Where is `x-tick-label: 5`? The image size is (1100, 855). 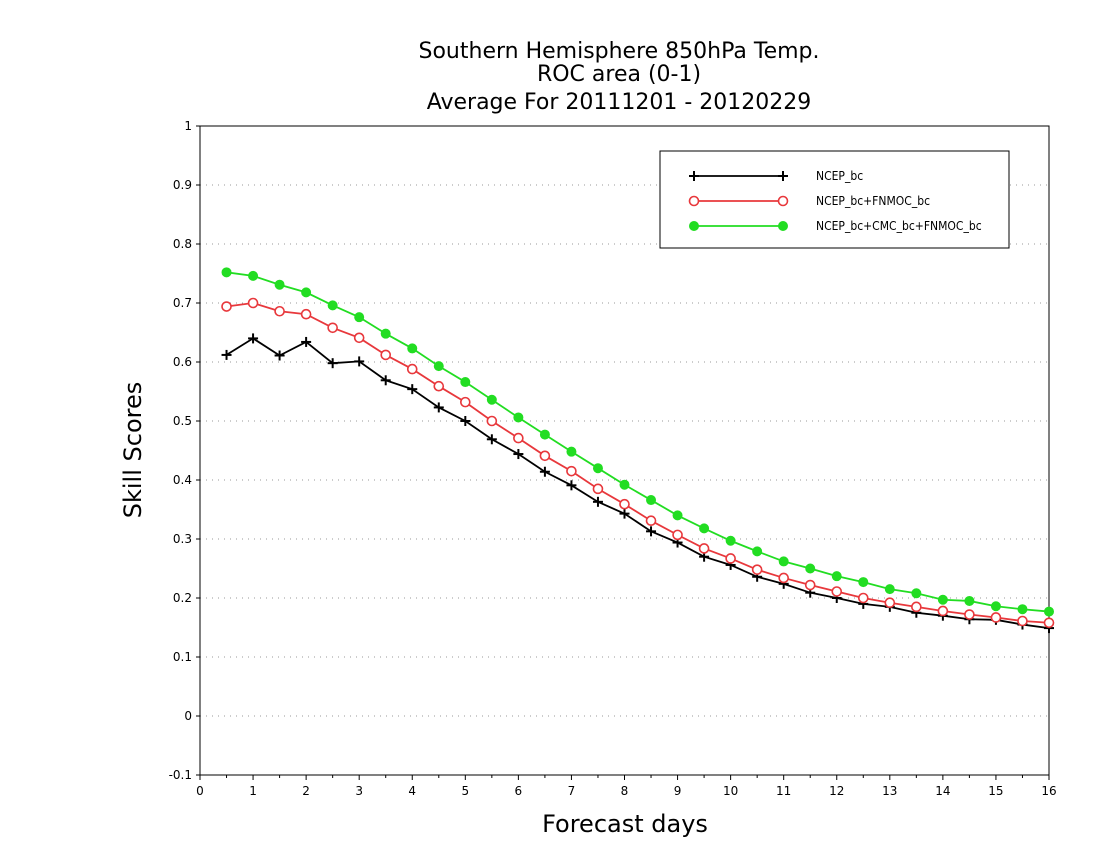 x-tick-label: 5 is located at coordinates (465, 791).